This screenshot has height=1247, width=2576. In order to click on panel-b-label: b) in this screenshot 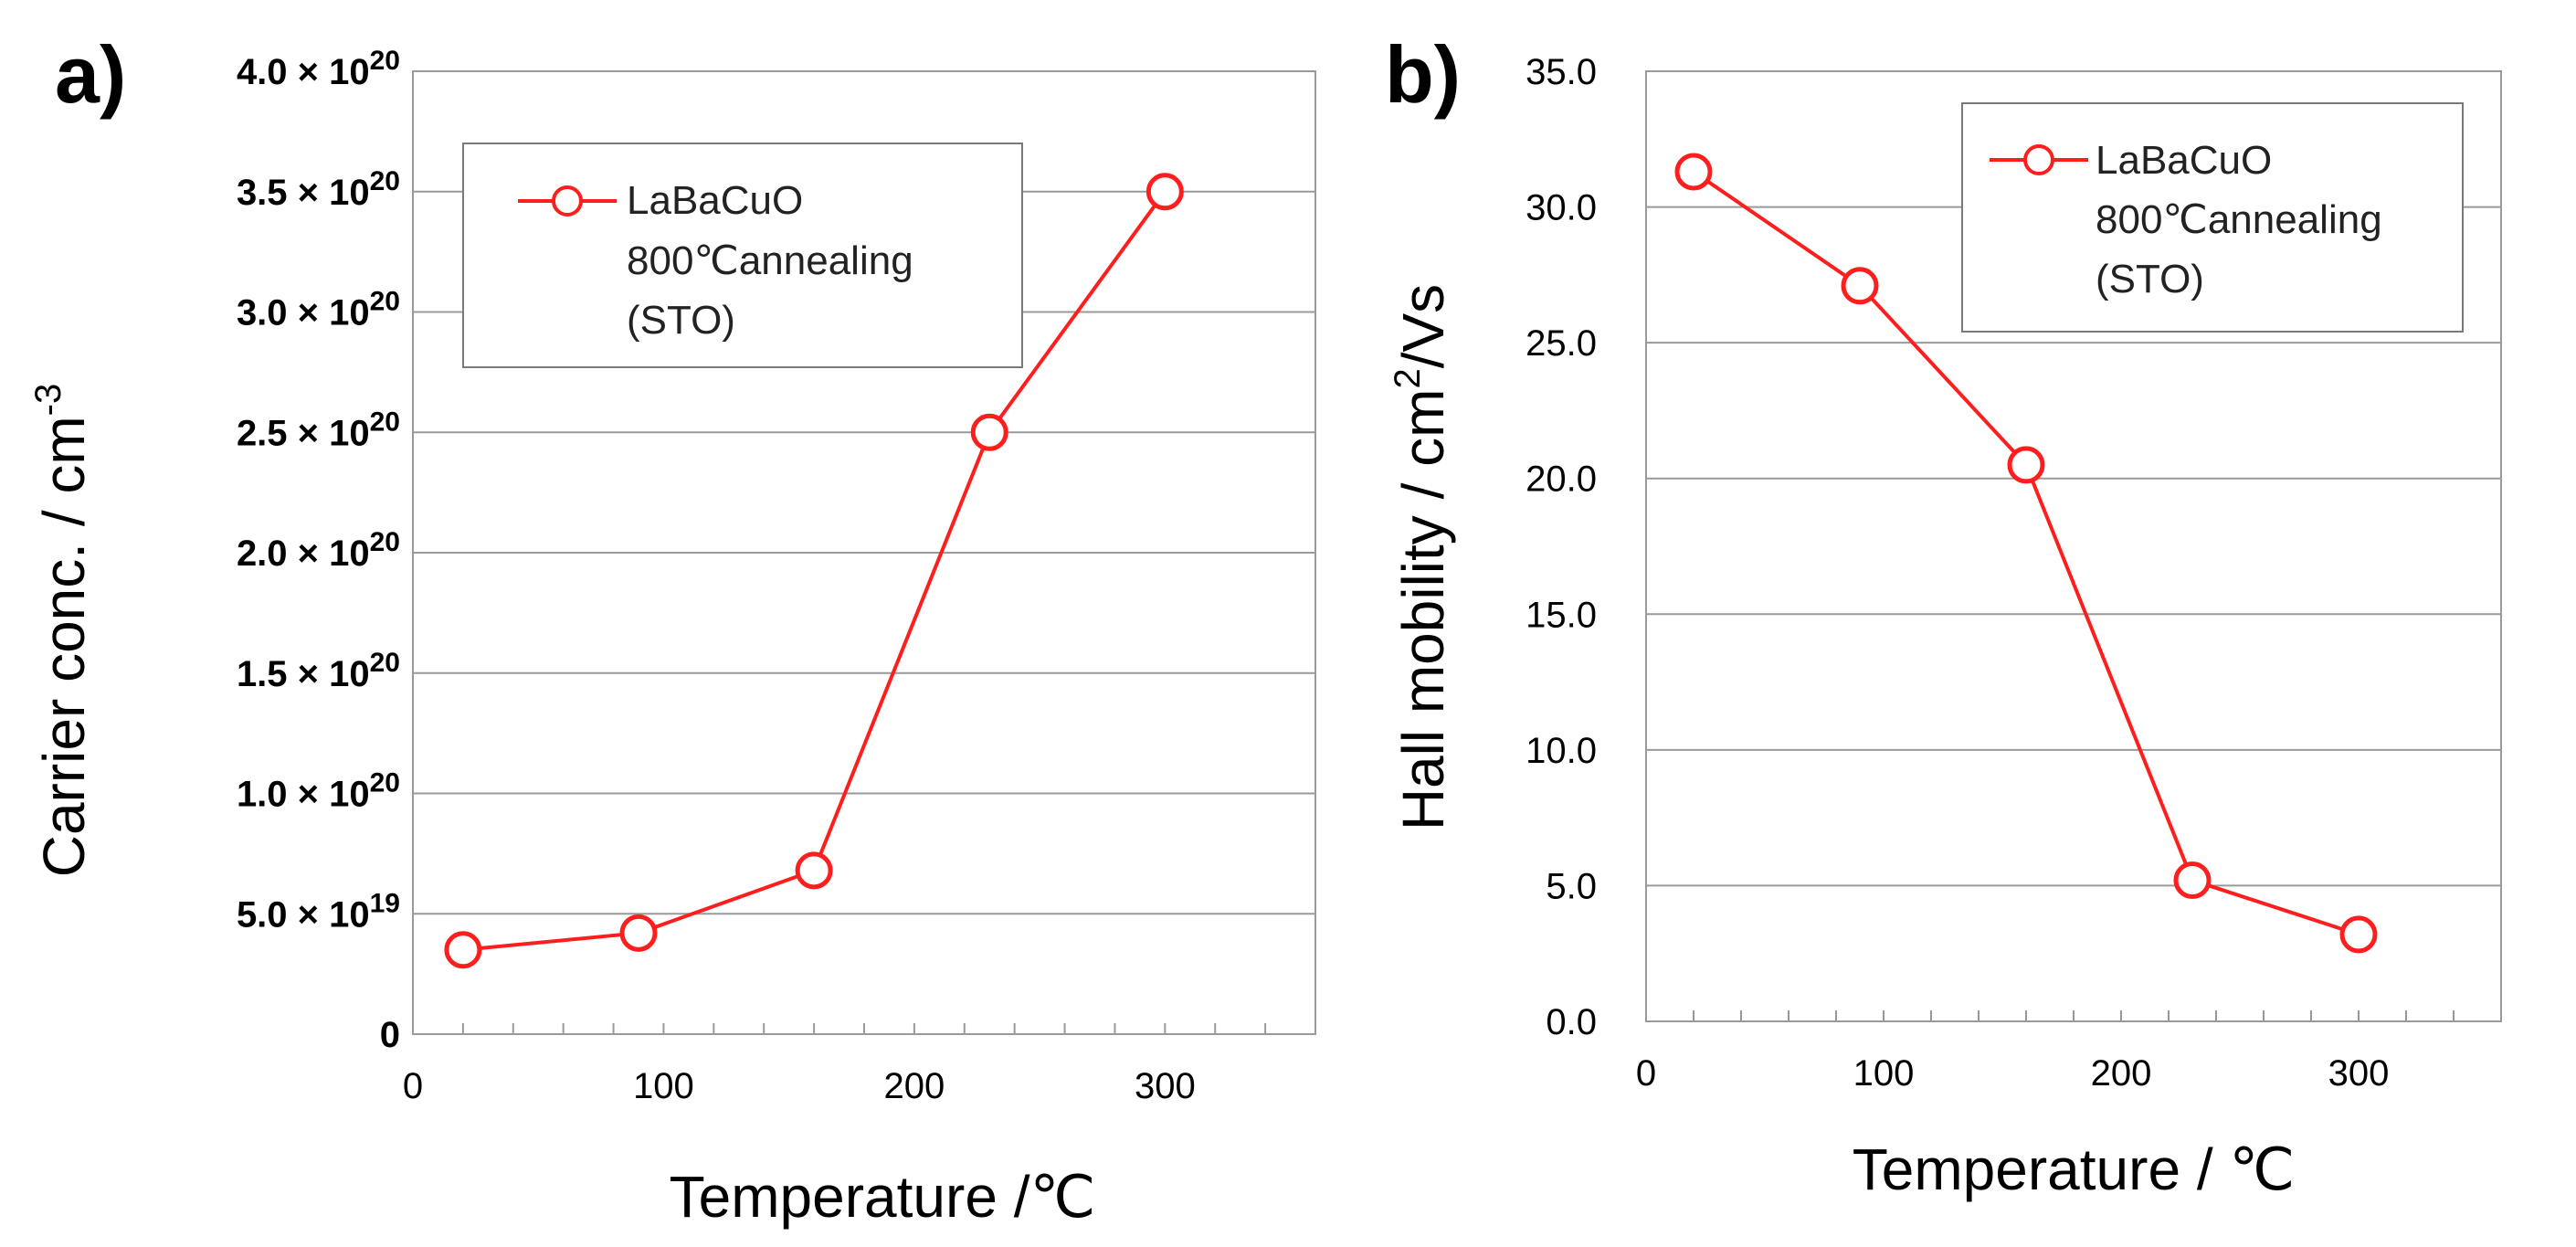, I will do `click(1423, 74)`.